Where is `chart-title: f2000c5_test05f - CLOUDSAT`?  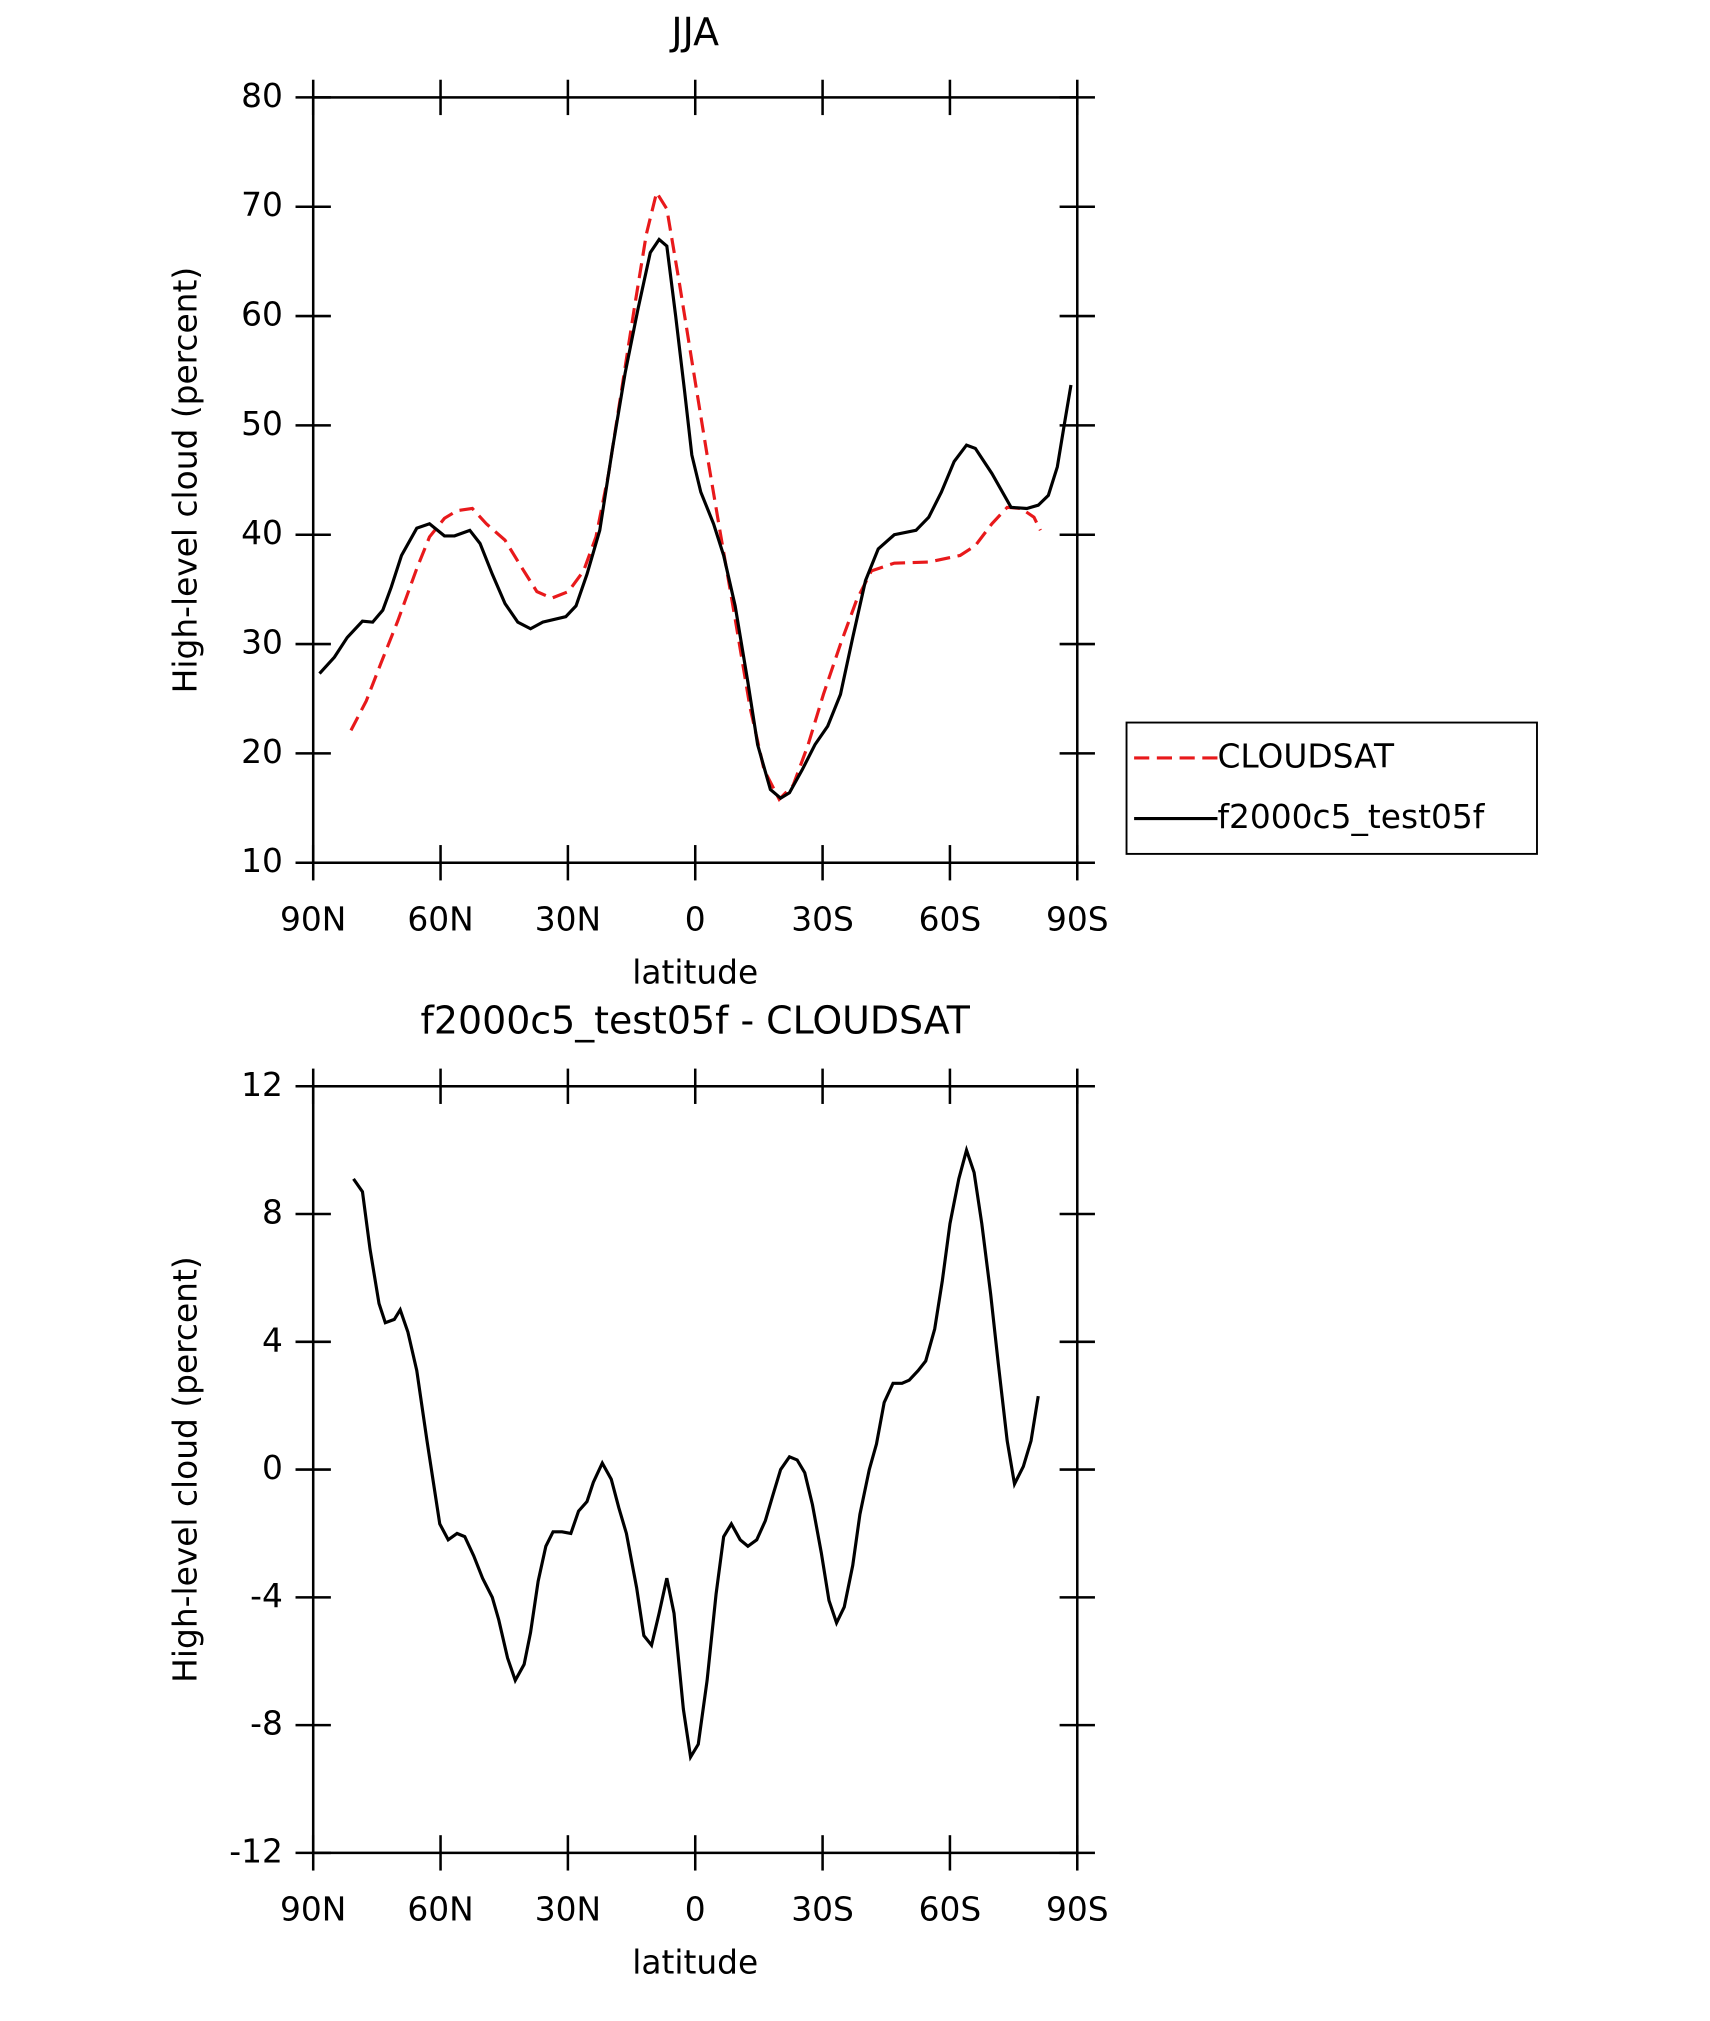 chart-title: f2000c5_test05f - CLOUDSAT is located at coordinates (696, 1021).